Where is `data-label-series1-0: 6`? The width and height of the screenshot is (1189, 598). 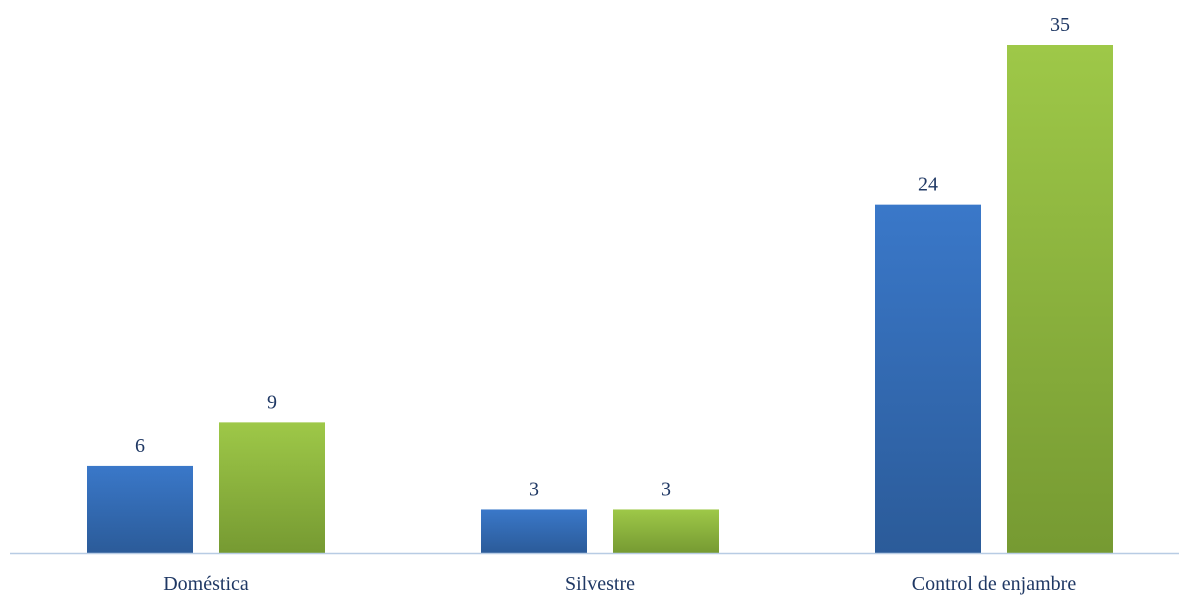 data-label-series1-0: 6 is located at coordinates (140, 446).